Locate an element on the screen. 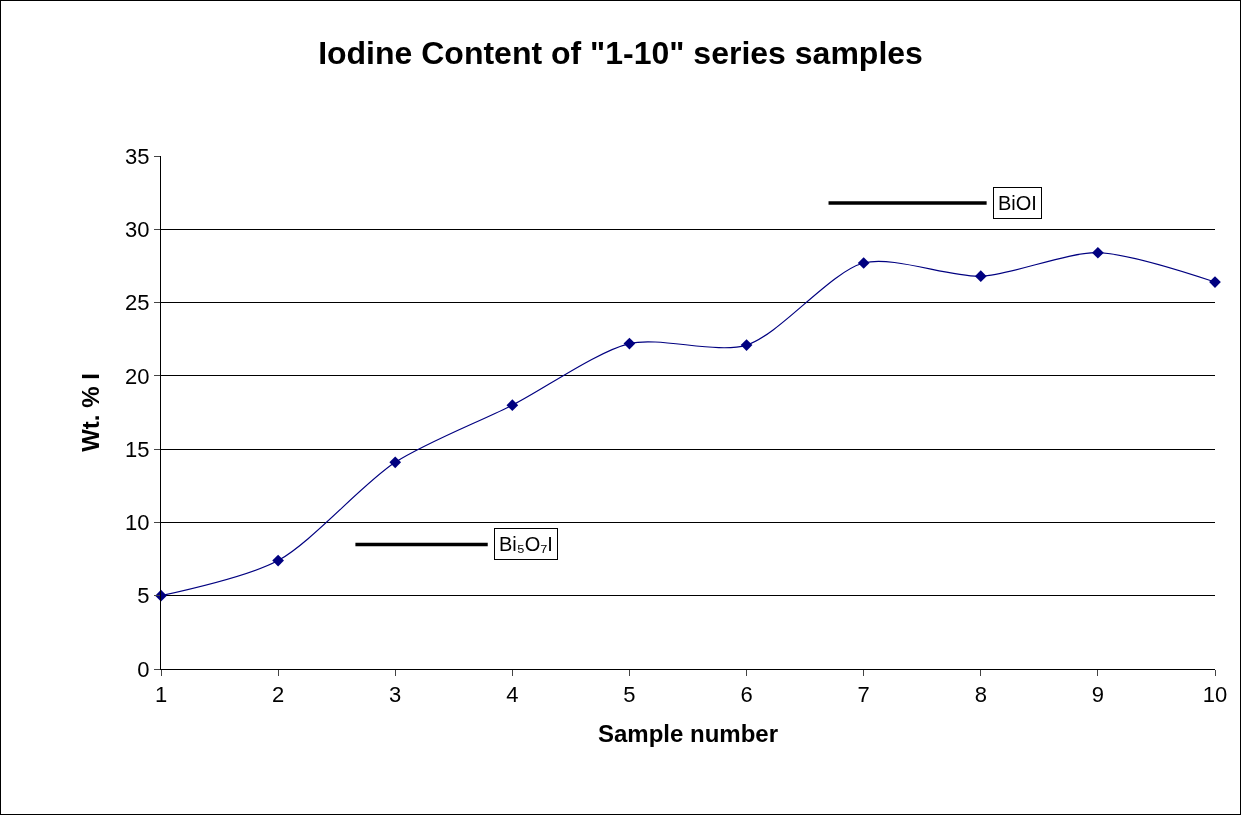 Image resolution: width=1241 pixels, height=815 pixels. y-tick-label: 35 is located at coordinates (137, 156).